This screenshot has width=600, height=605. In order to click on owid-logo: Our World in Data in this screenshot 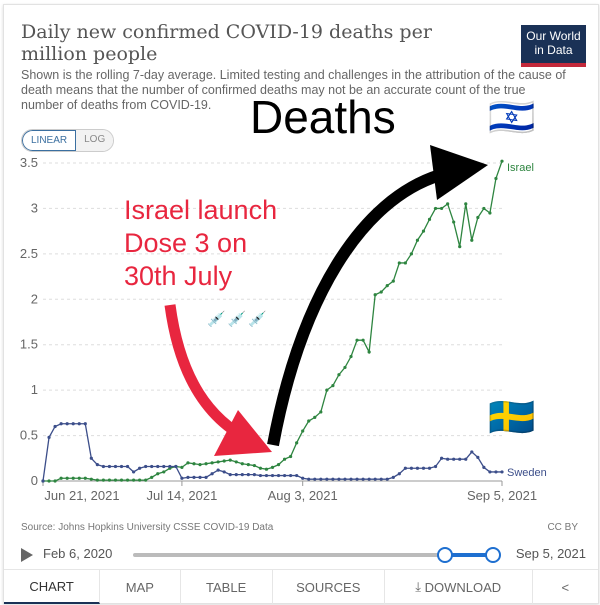, I will do `click(553, 46)`.